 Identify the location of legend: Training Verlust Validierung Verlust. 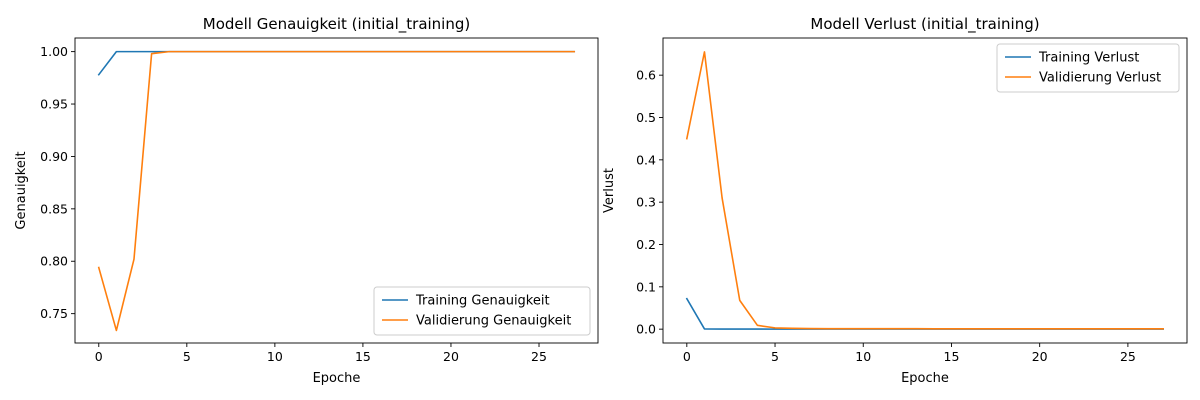
(1088, 68).